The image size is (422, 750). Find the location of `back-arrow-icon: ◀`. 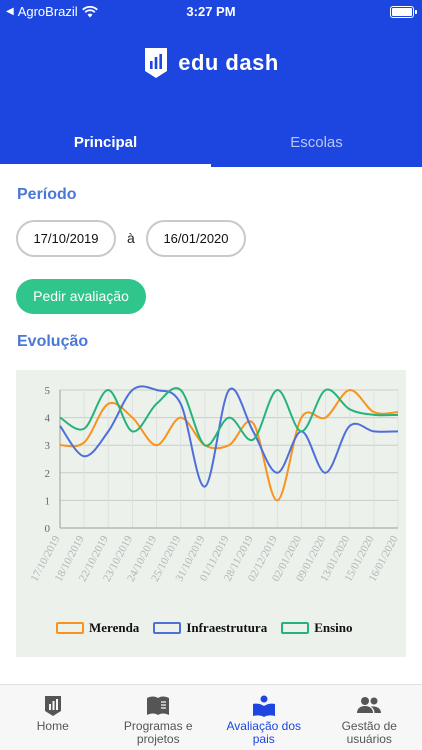

back-arrow-icon: ◀ is located at coordinates (10, 11).